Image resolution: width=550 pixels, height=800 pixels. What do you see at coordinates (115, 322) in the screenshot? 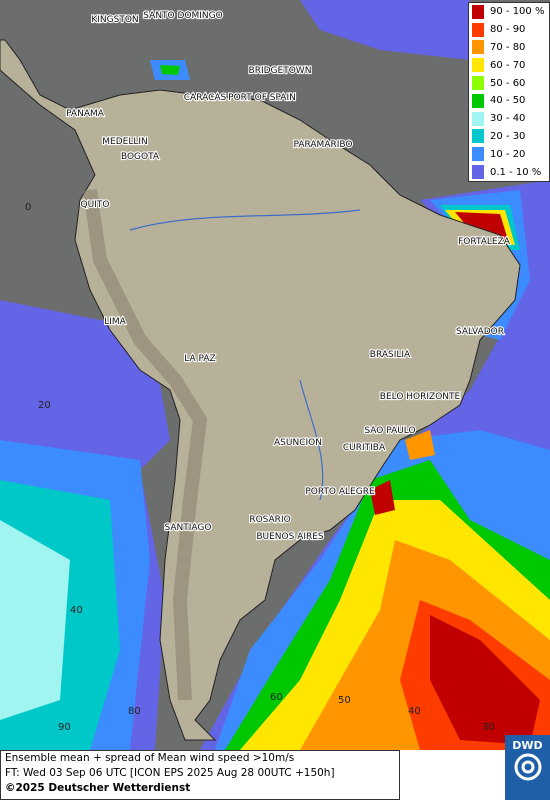
I see `city-label: LIMA` at bounding box center [115, 322].